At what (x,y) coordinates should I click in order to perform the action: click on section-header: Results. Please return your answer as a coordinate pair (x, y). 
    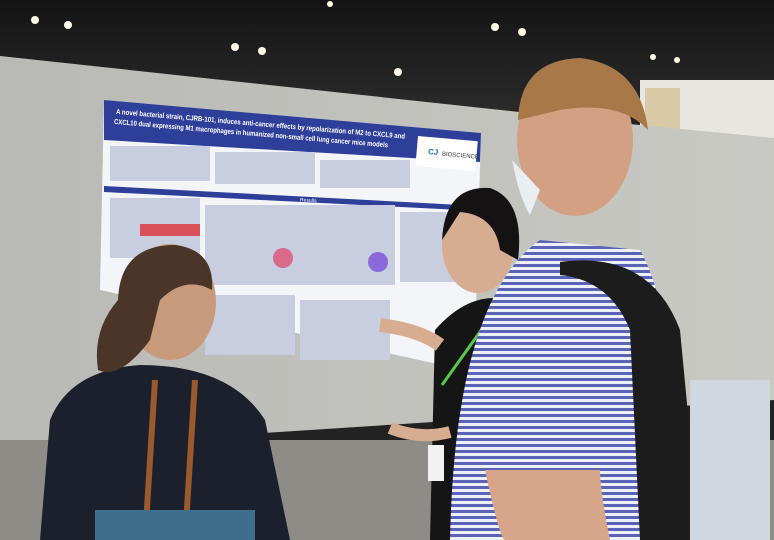
    Looking at the image, I should click on (308, 200).